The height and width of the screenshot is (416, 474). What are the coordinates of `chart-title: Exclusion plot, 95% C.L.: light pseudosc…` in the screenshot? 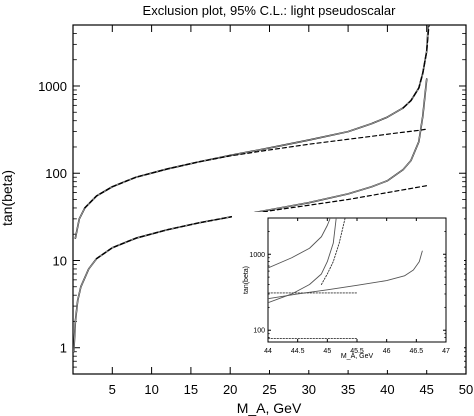 It's located at (270, 10).